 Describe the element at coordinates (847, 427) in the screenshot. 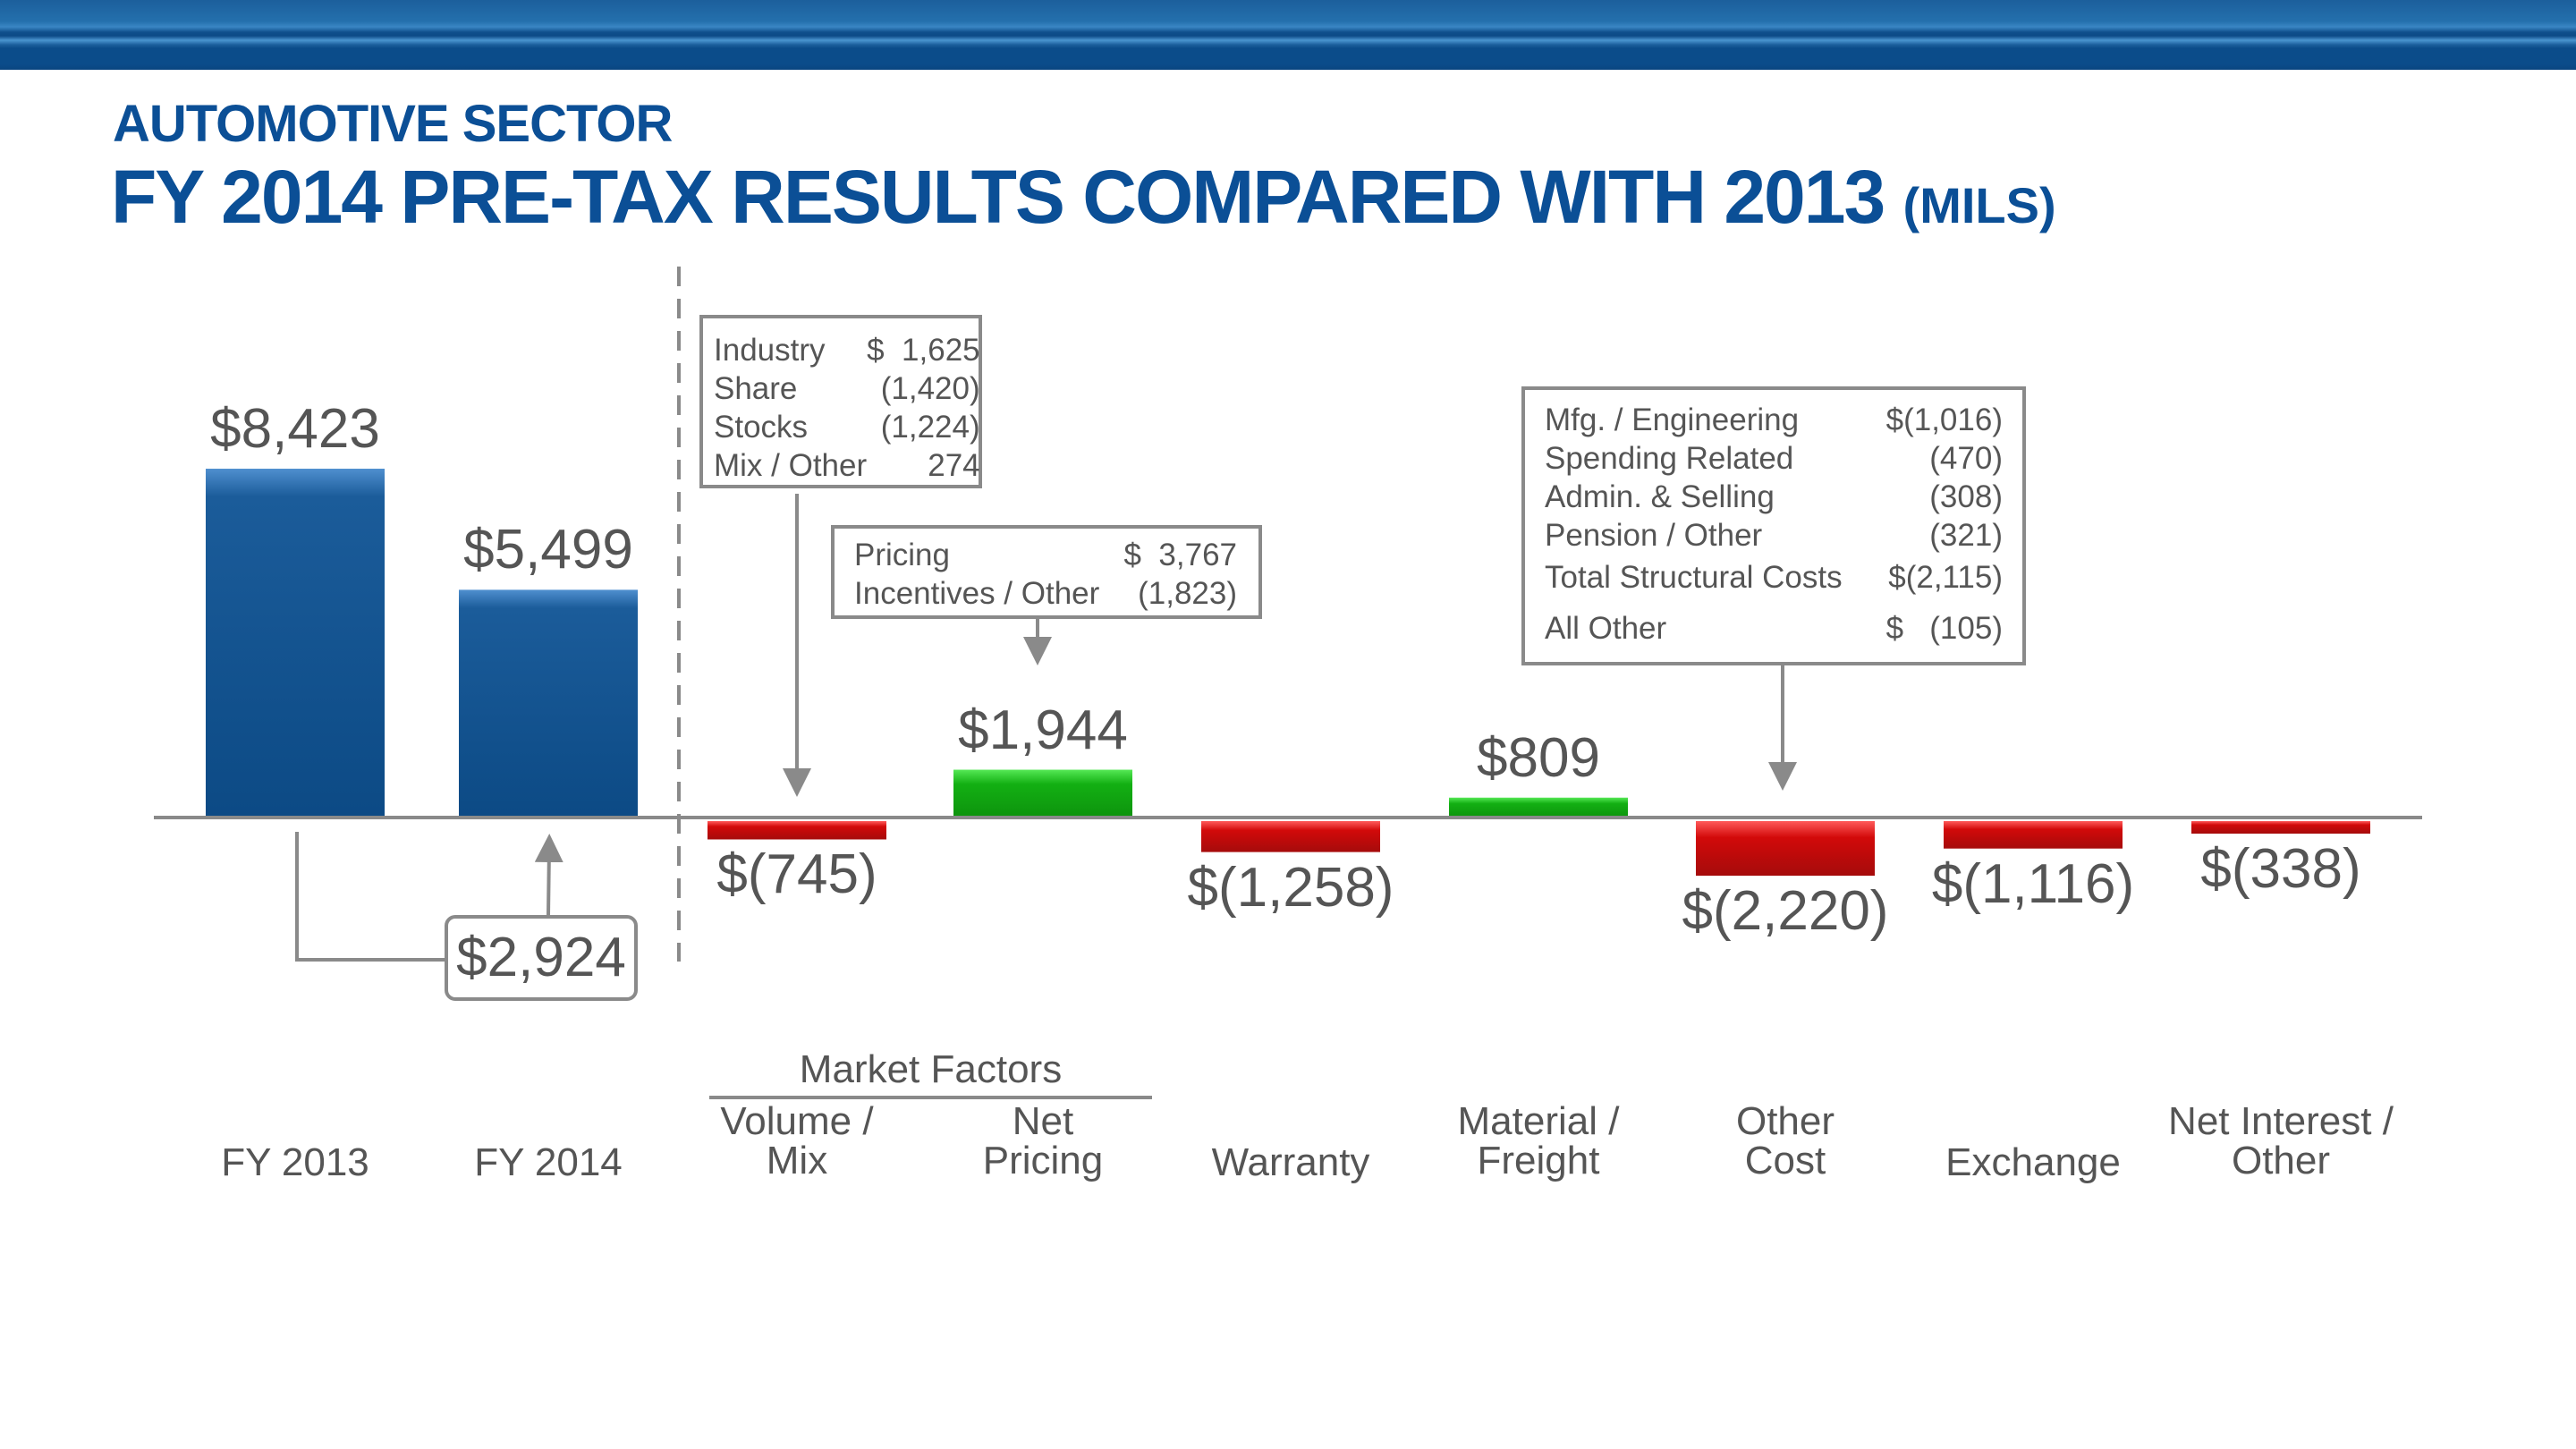

I see `callout-row: Stocks (1,224)` at that location.